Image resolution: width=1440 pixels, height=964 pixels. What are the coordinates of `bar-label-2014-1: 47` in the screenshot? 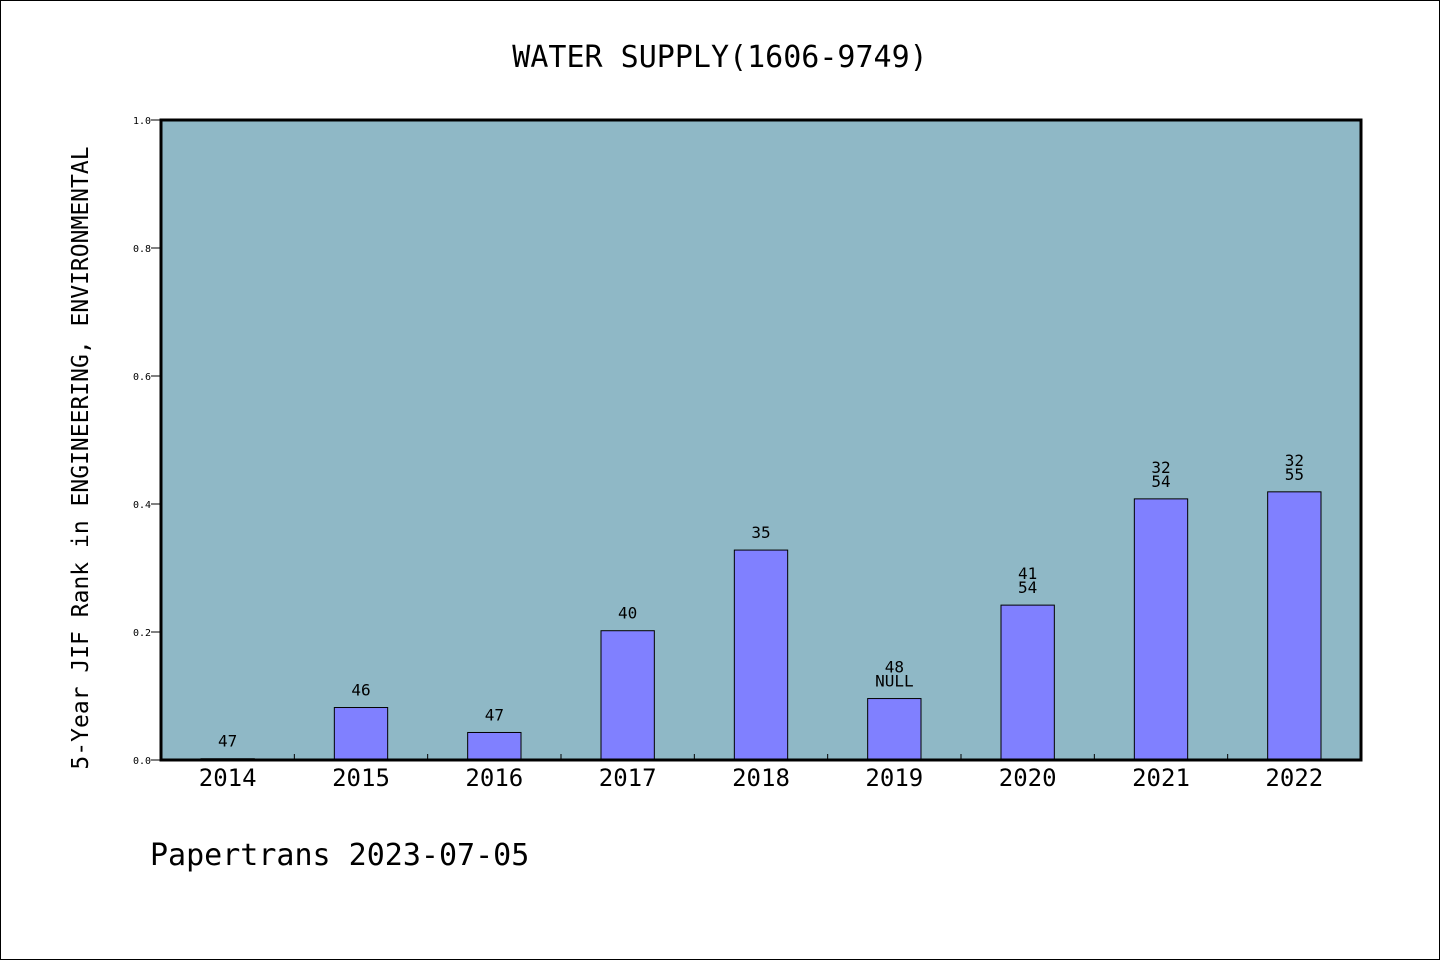 It's located at (227, 741).